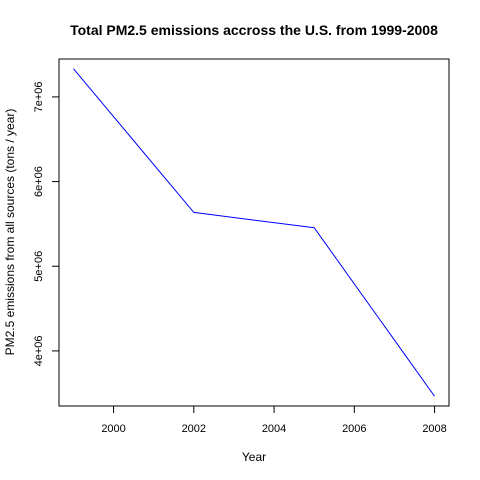 This screenshot has height=480, width=480. What do you see at coordinates (194, 429) in the screenshot?
I see `x-tick-label: 2002` at bounding box center [194, 429].